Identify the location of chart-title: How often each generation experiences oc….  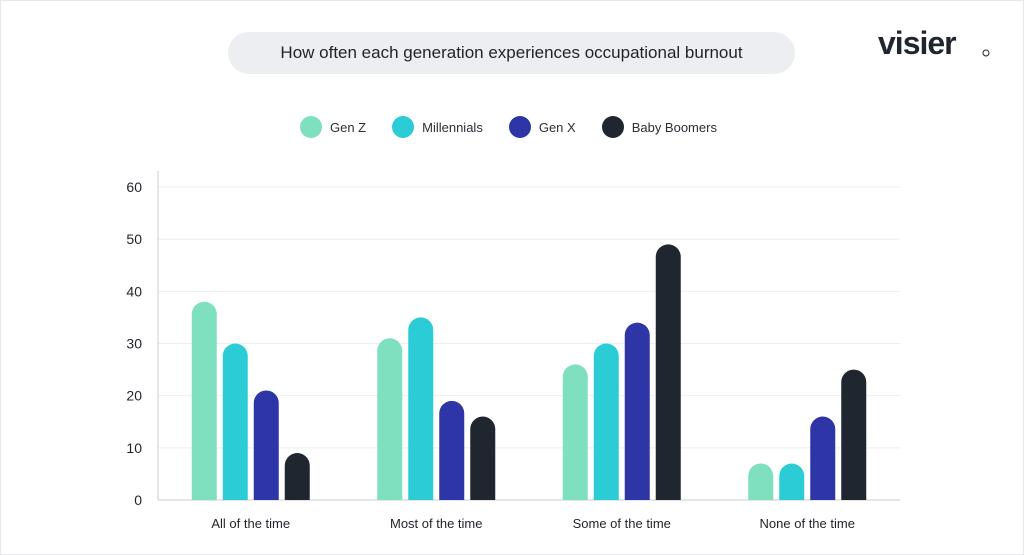
(511, 53).